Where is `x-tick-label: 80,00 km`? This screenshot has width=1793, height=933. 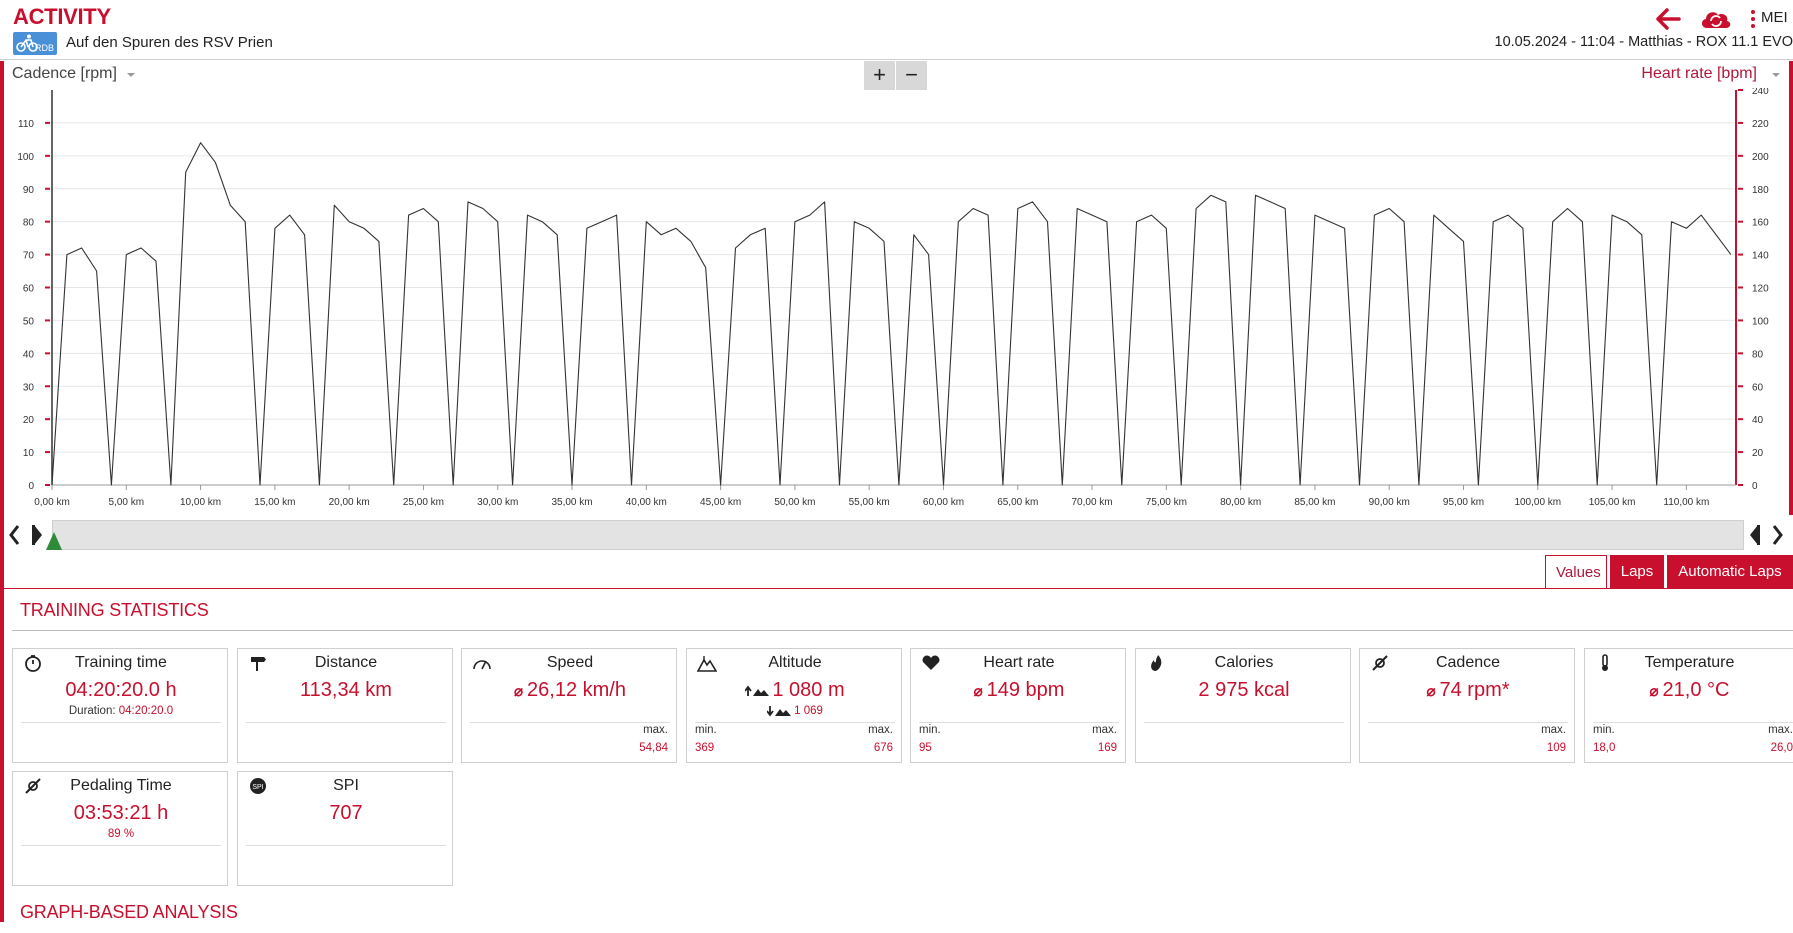 x-tick-label: 80,00 km is located at coordinates (1240, 502).